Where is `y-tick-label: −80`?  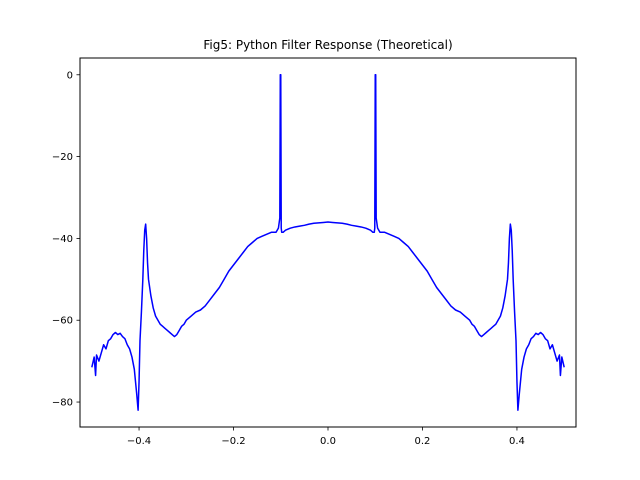 y-tick-label: −80 is located at coordinates (62, 403).